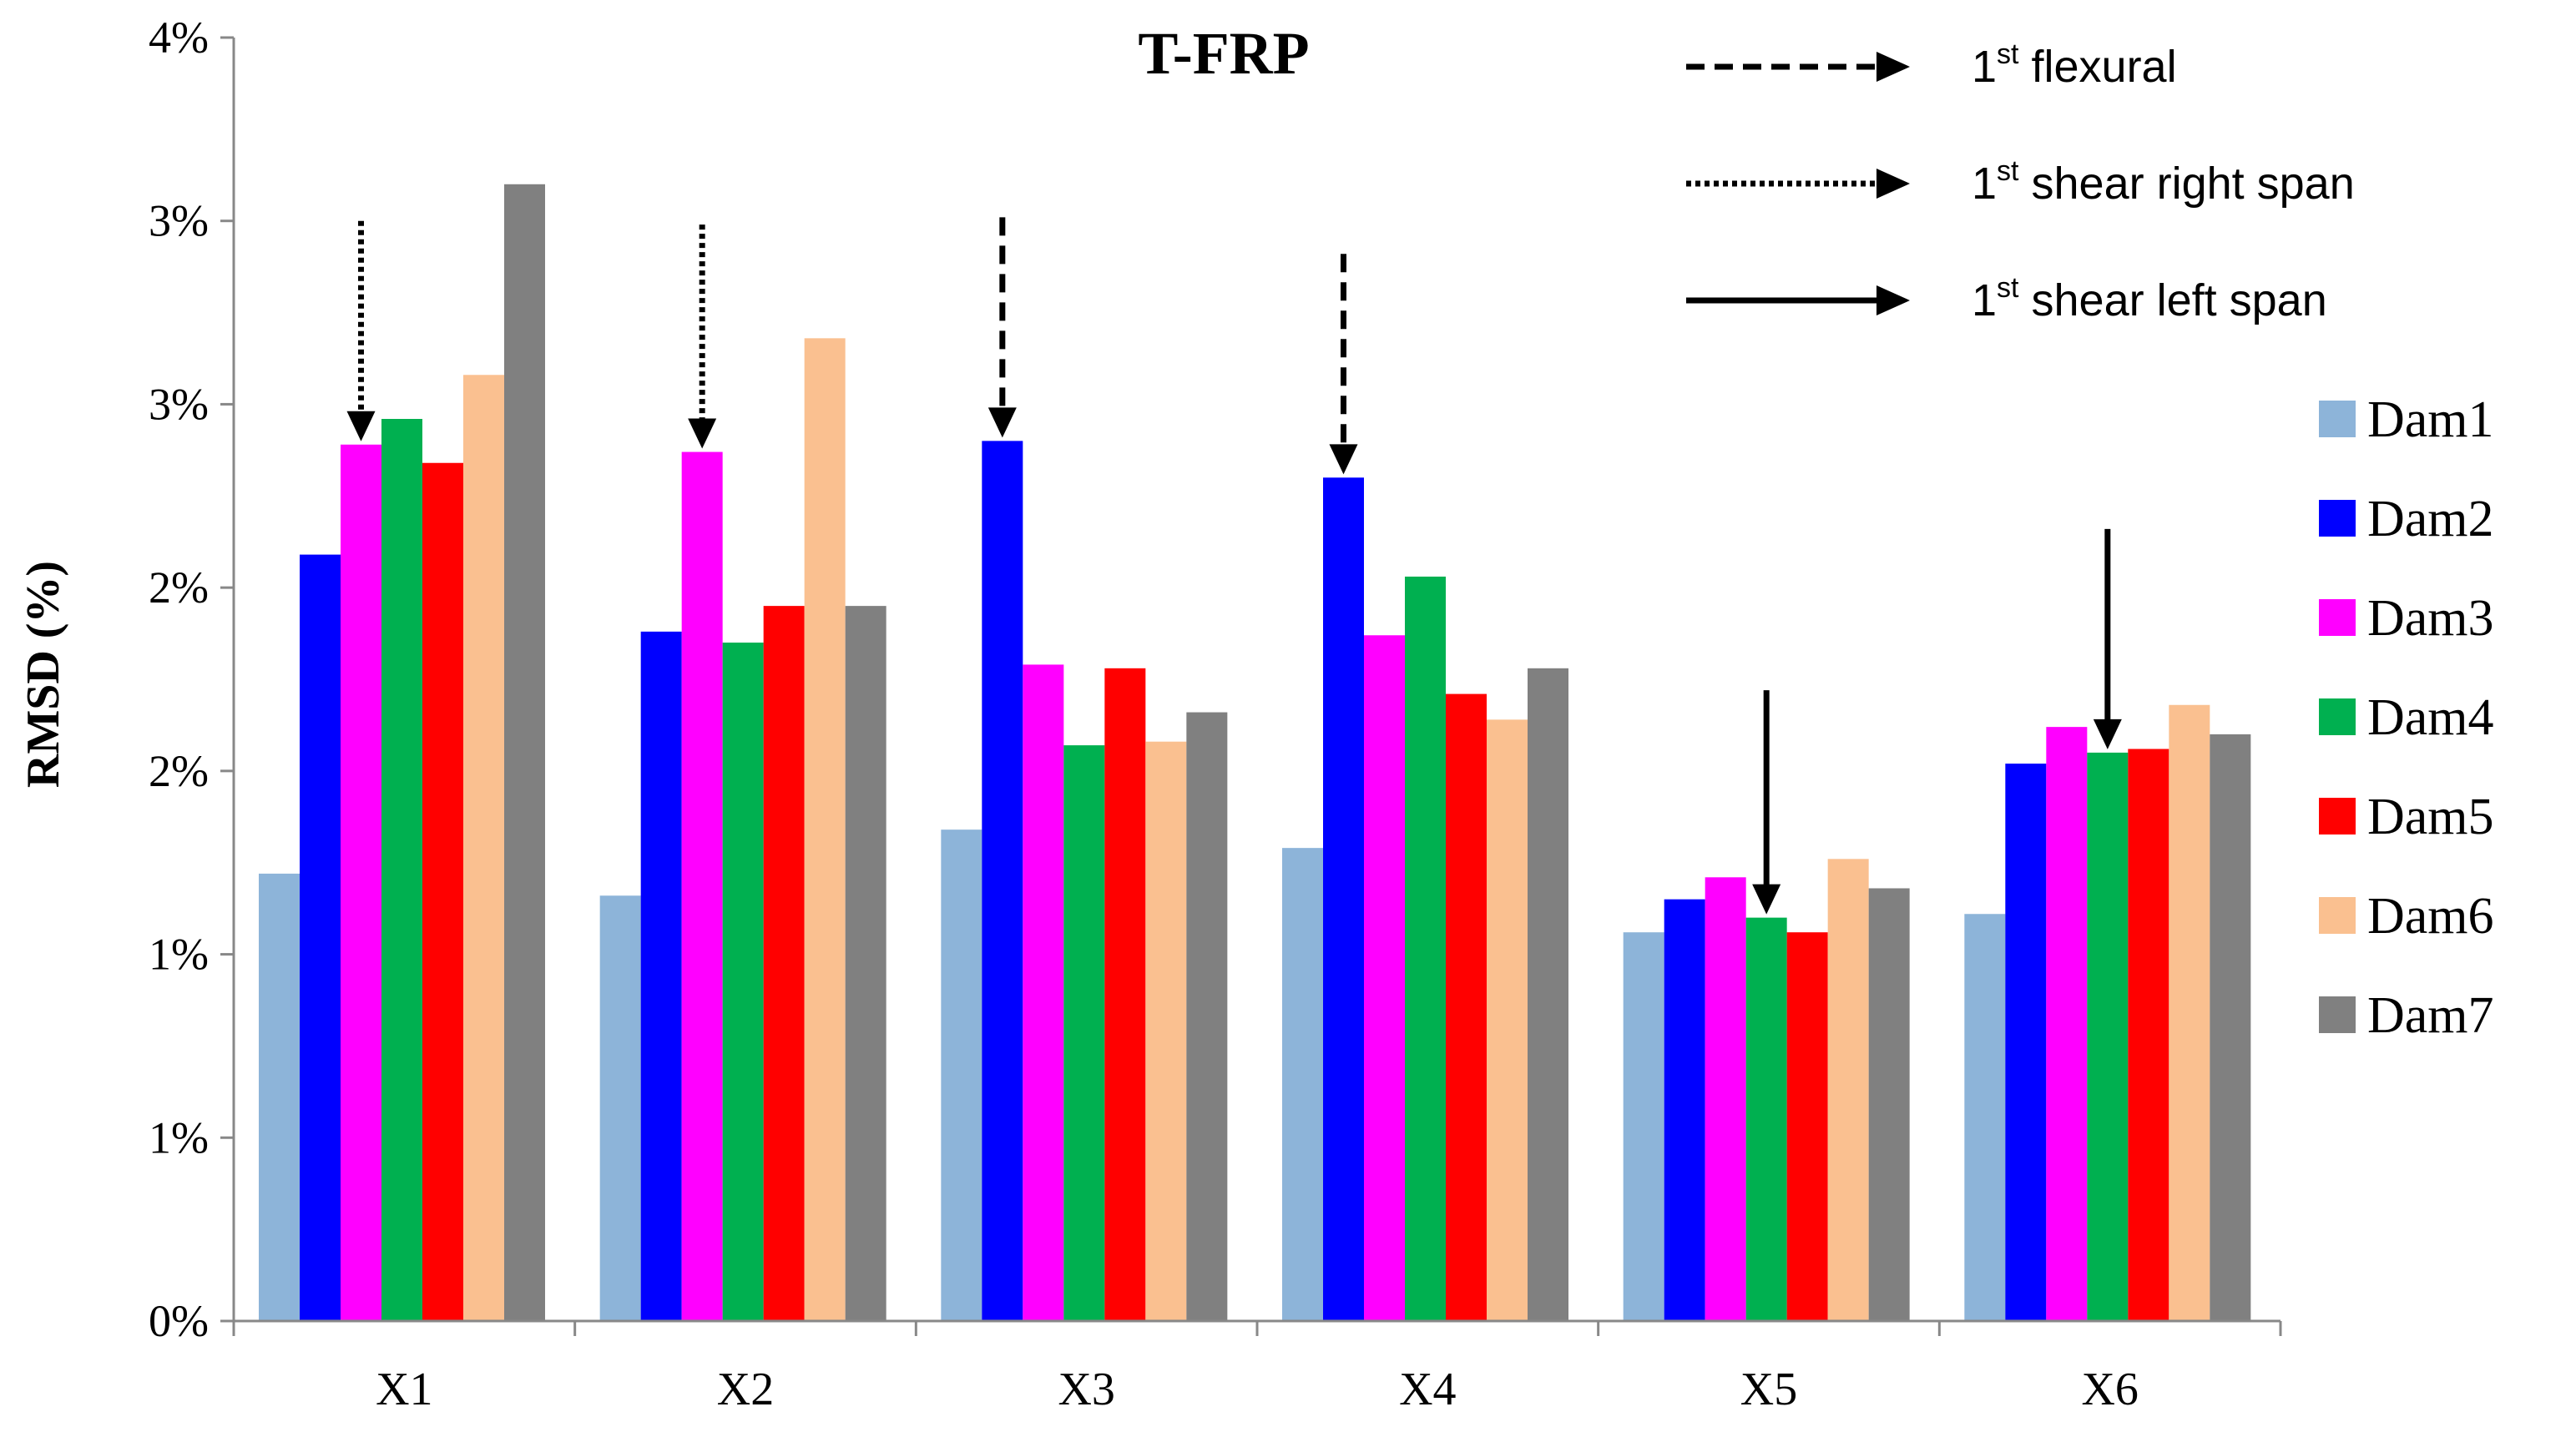 Image resolution: width=2576 pixels, height=1432 pixels. What do you see at coordinates (2189, 1013) in the screenshot?
I see `bar-X6-Dam6` at bounding box center [2189, 1013].